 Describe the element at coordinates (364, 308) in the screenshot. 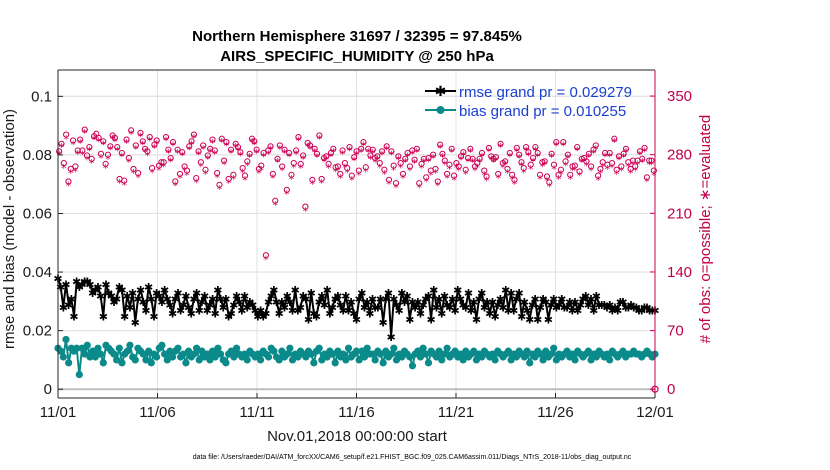

I see `rmse-point-115: ✱` at that location.